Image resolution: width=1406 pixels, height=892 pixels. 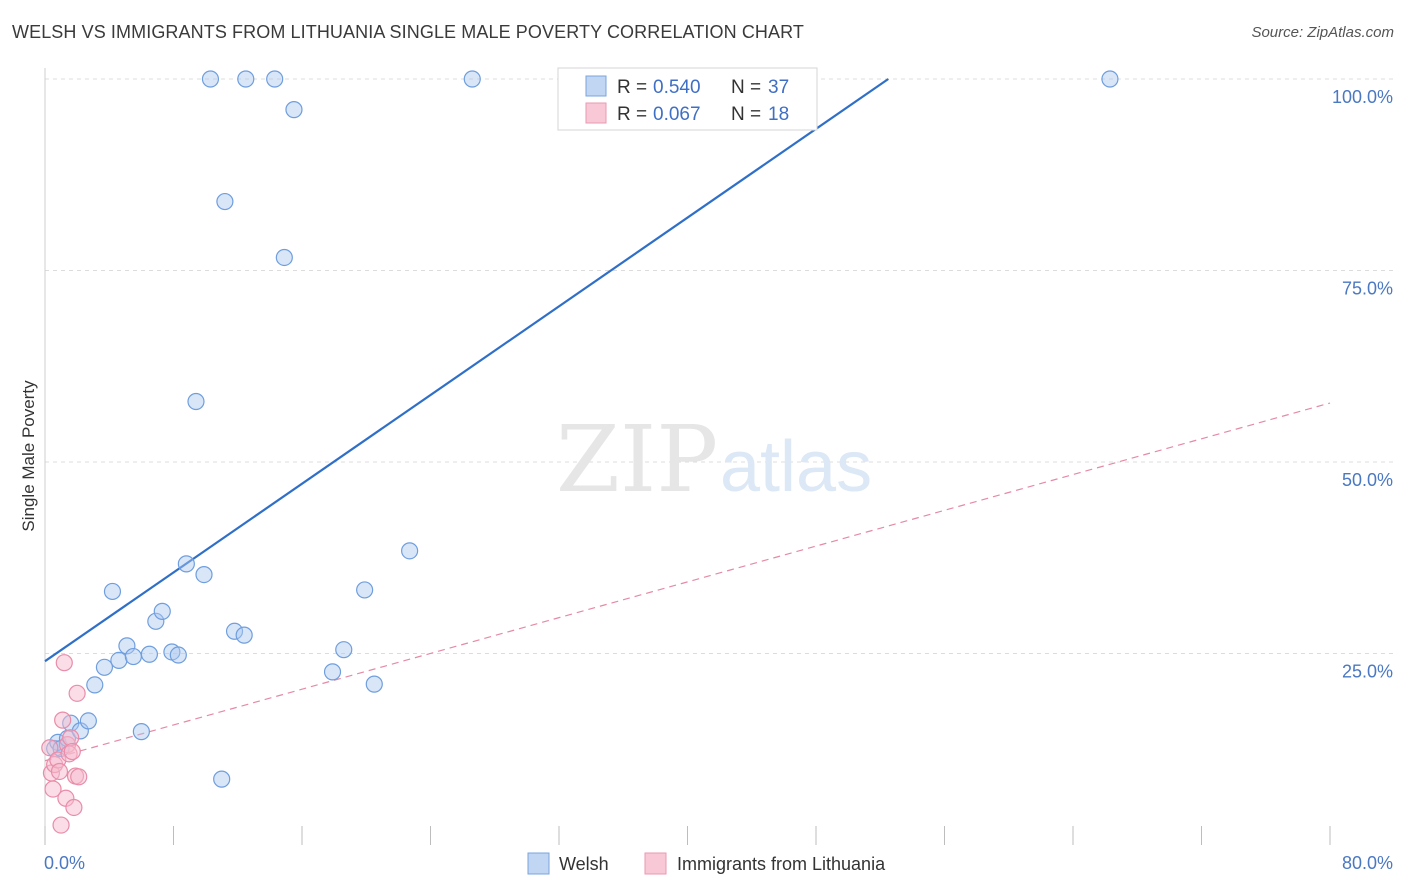 I want to click on legend-r-label-welsh: R =, so click(x=632, y=87).